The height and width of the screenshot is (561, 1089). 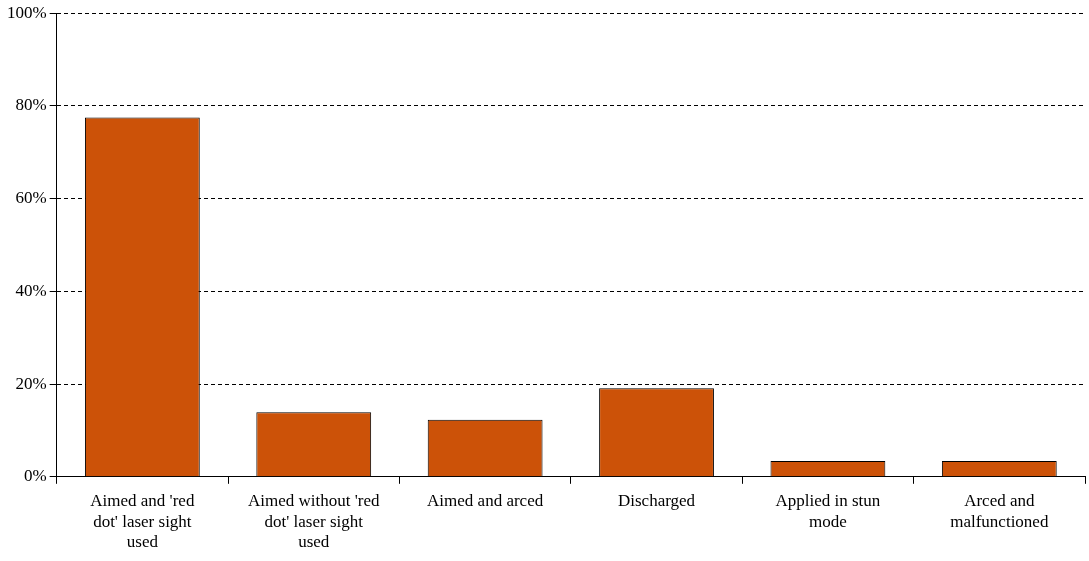 What do you see at coordinates (31, 198) in the screenshot?
I see `y-tick-label: 60%` at bounding box center [31, 198].